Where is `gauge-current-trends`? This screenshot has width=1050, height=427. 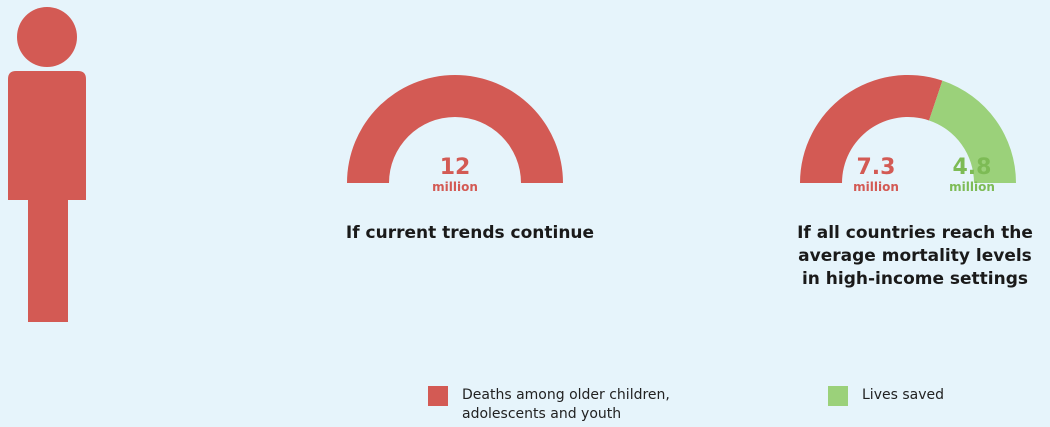
gauge-current-trends is located at coordinates (455, 129).